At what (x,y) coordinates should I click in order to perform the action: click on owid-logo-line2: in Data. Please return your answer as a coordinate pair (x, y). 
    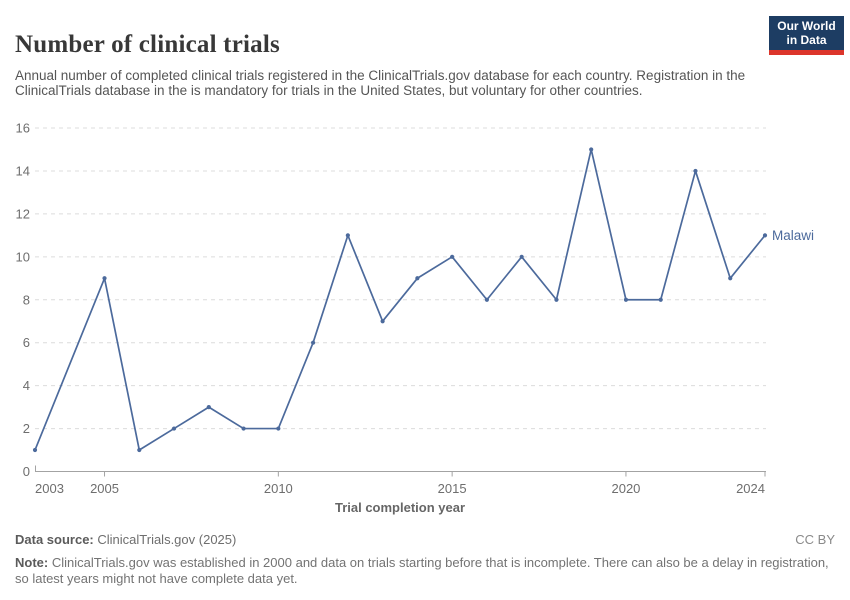
    Looking at the image, I should click on (806, 39).